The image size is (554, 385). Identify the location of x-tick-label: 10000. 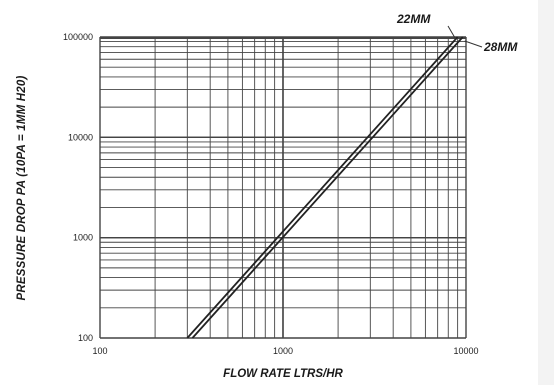
(465, 351).